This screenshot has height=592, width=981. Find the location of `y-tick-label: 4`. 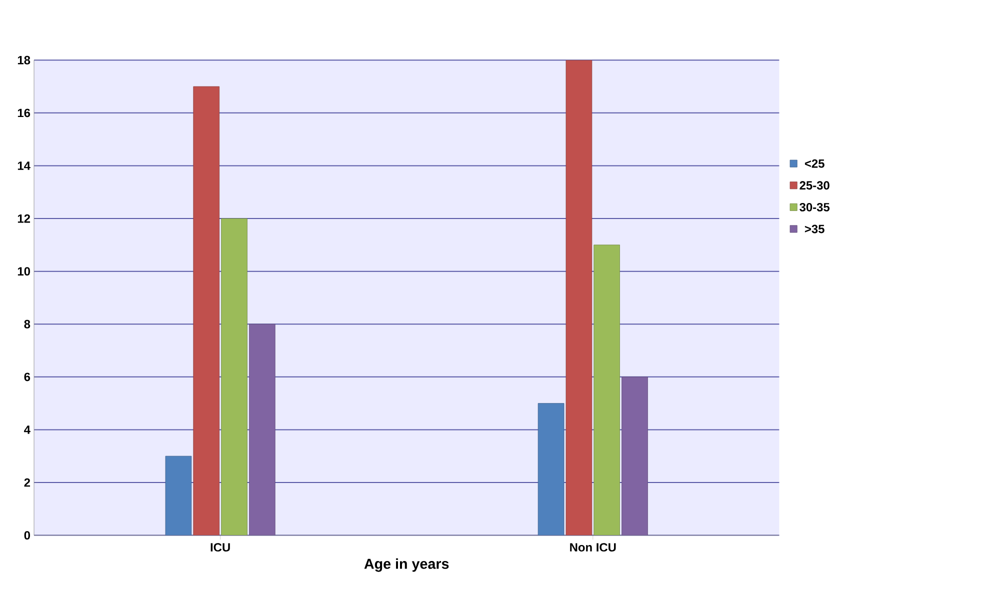

y-tick-label: 4 is located at coordinates (27, 430).